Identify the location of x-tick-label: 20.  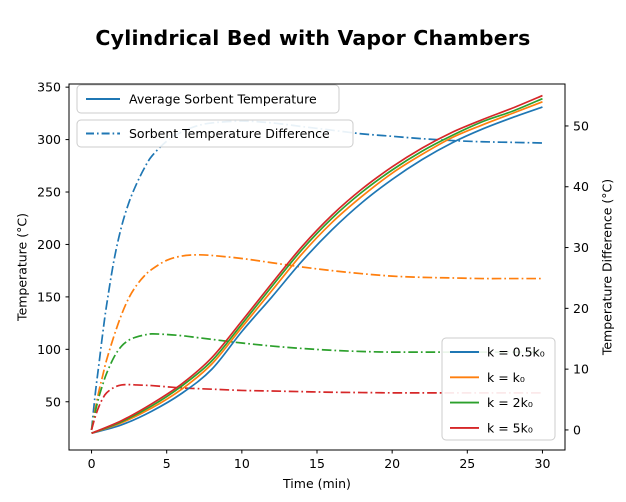
(392, 463).